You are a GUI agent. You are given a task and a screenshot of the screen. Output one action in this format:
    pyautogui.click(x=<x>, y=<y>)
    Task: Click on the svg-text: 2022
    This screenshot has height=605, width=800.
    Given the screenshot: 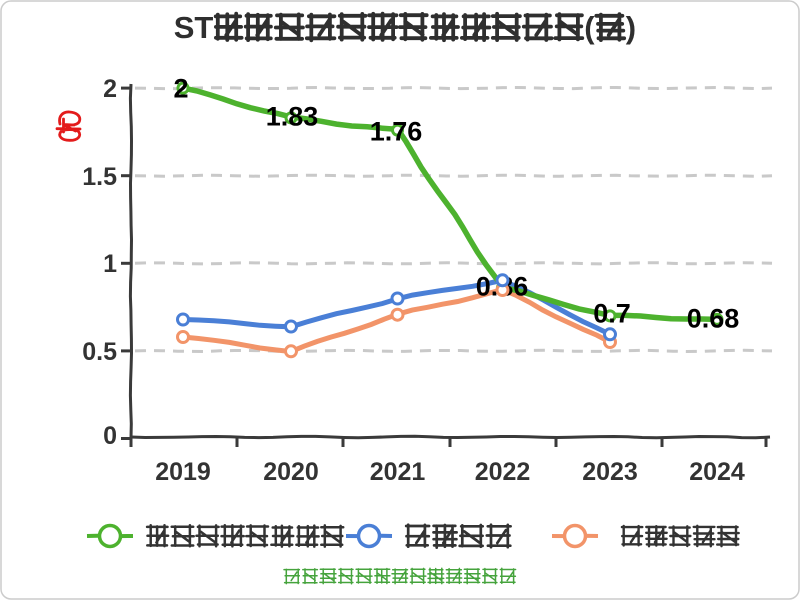 What is the action you would take?
    pyautogui.click(x=503, y=472)
    